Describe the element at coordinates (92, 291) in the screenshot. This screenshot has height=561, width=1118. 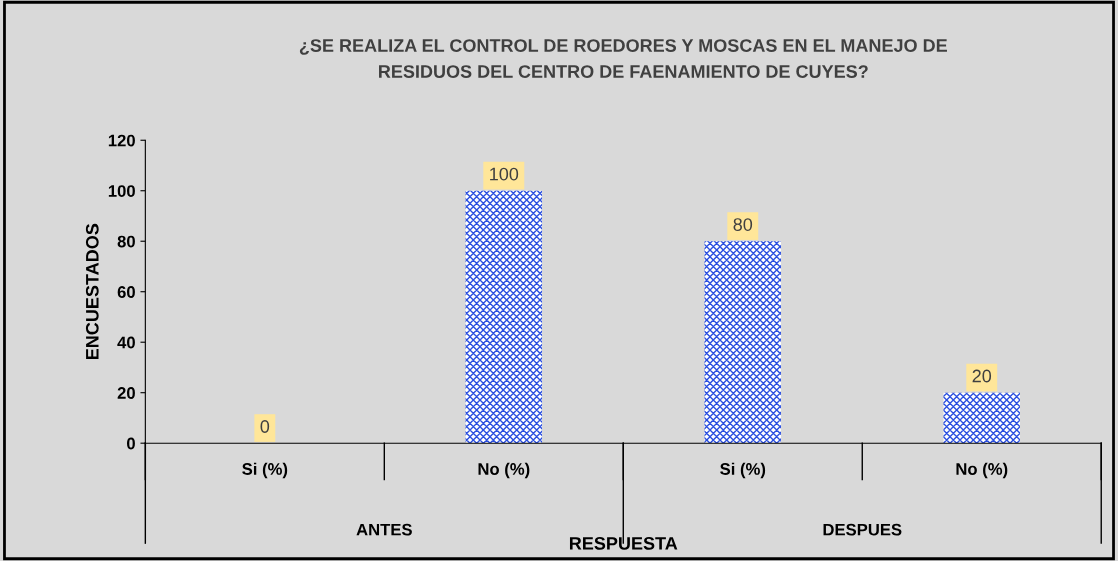
I see `y-axis-title: ENCUESTADOS` at that location.